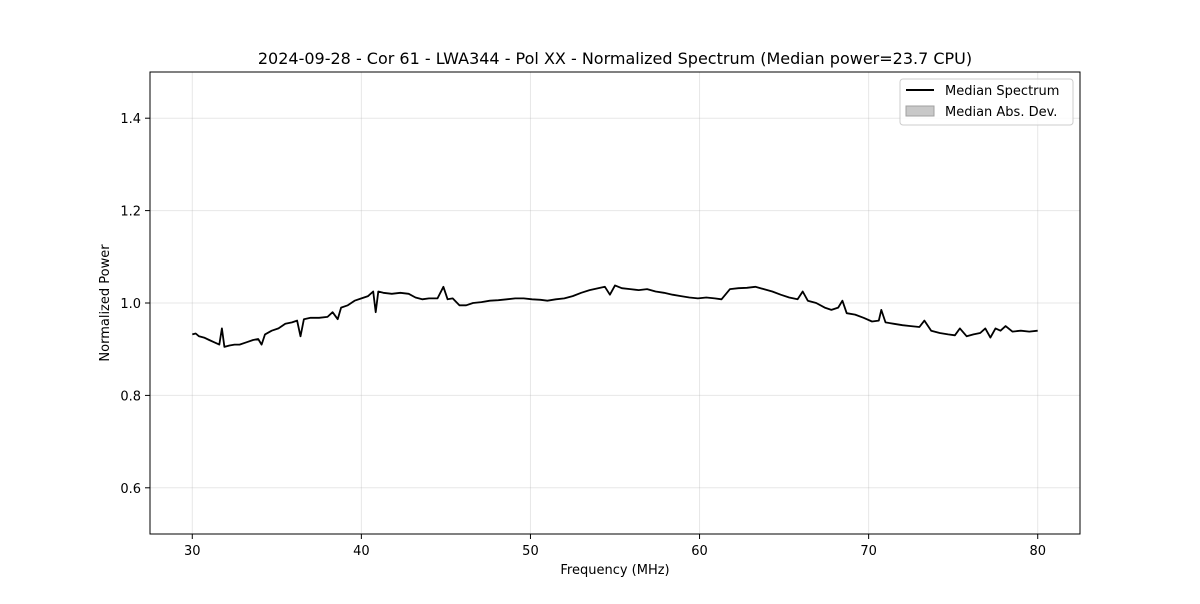 This screenshot has height=604, width=1200. What do you see at coordinates (920, 111) in the screenshot?
I see `legend-patch-swatch` at bounding box center [920, 111].